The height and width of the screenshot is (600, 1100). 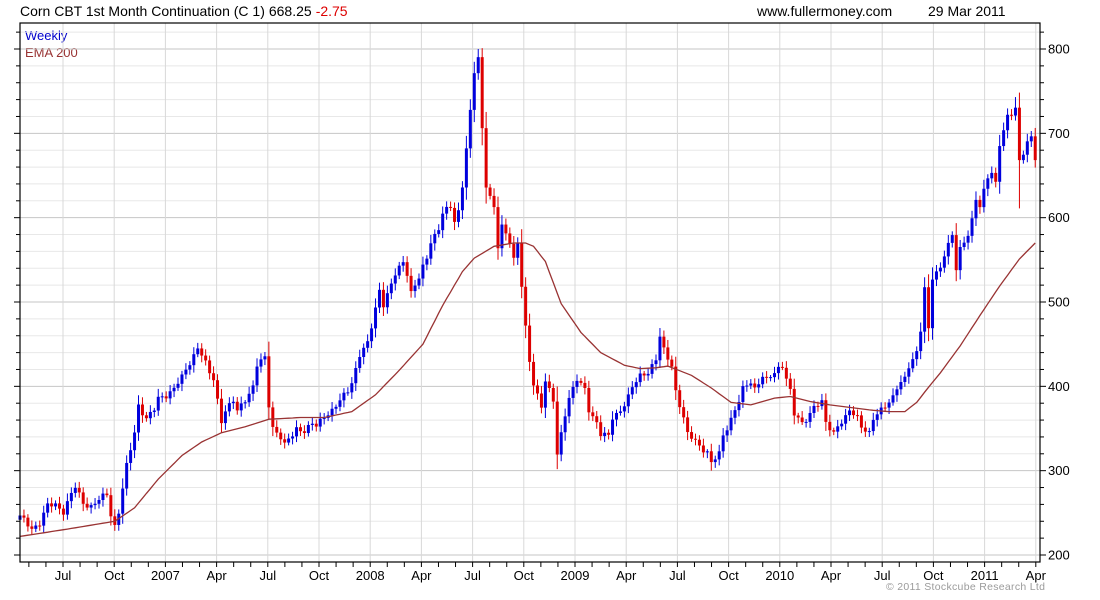 What do you see at coordinates (1059, 217) in the screenshot?
I see `svg-text: 600` at bounding box center [1059, 217].